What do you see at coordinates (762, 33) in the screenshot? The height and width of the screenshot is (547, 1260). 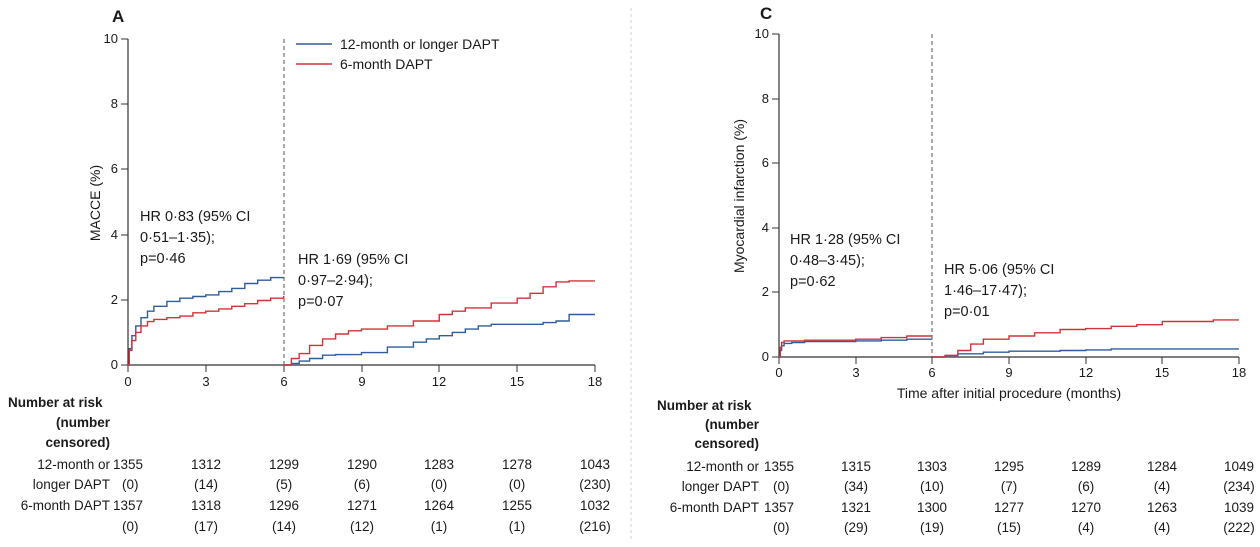 I see `panel-c-ytick-label: 10` at bounding box center [762, 33].